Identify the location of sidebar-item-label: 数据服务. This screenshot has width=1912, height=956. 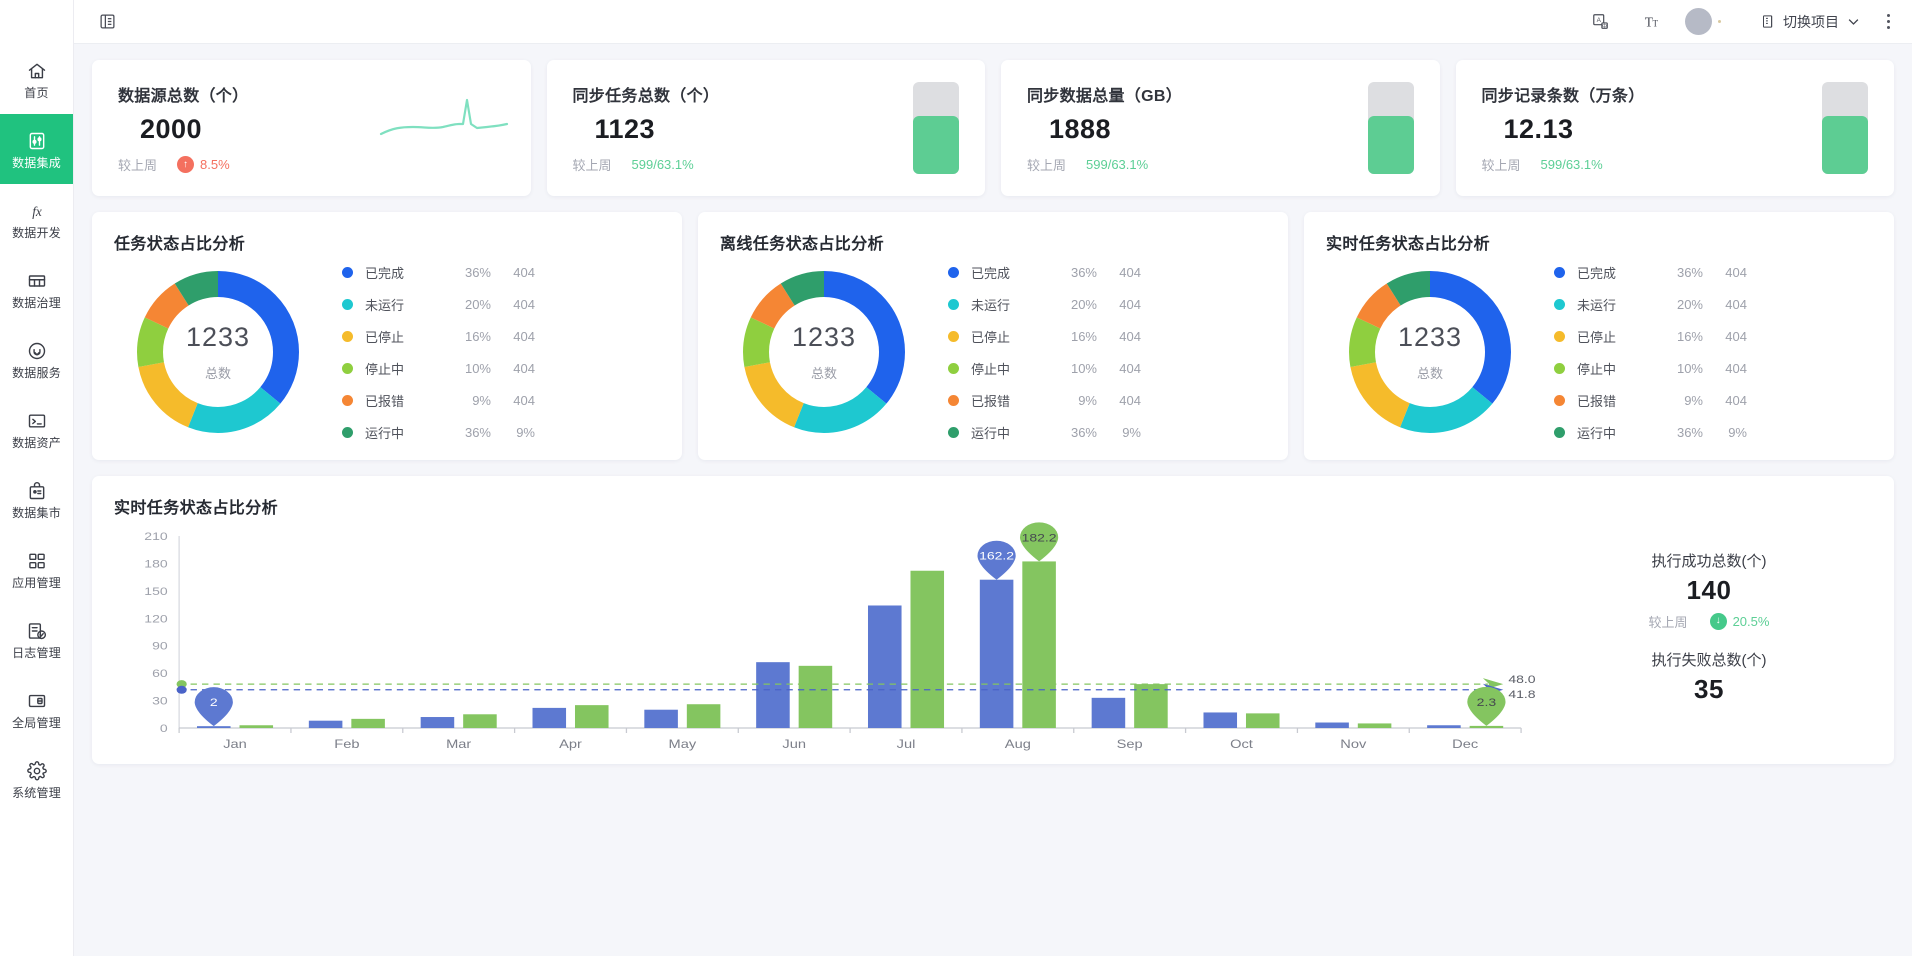
(36, 372).